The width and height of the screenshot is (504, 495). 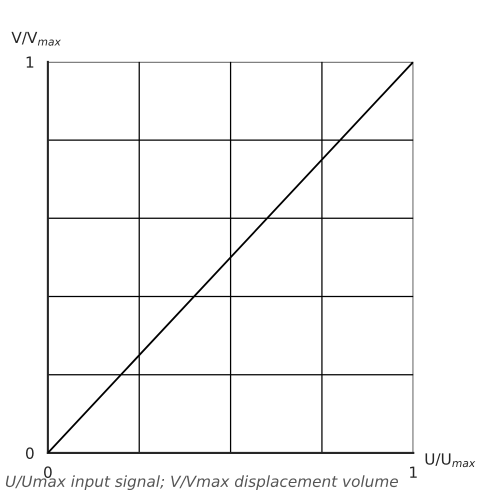 I want to click on x-axis-title: U/U$_{max}$, so click(x=451, y=460).